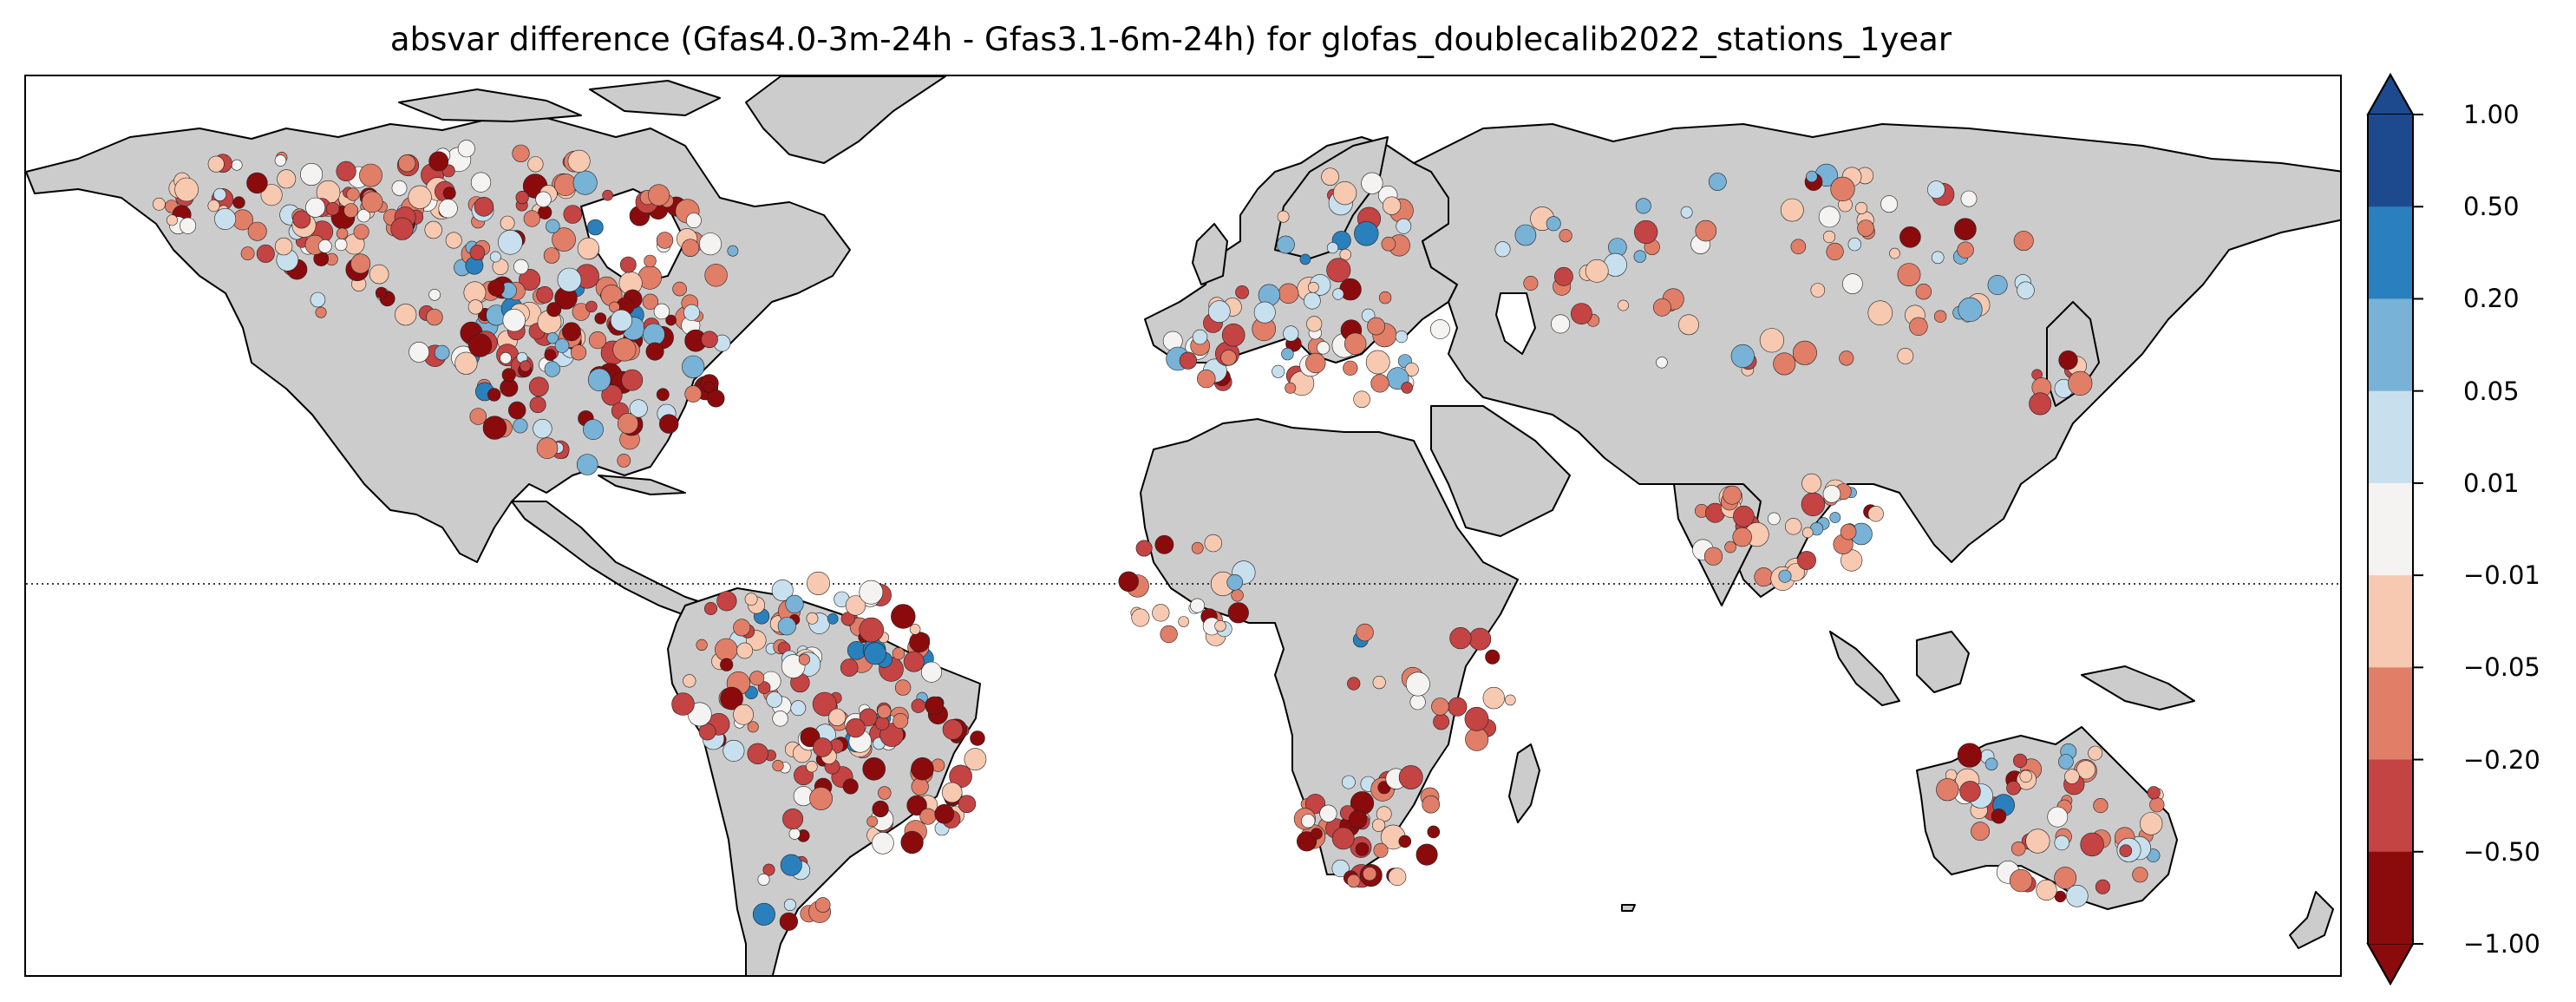  What do you see at coordinates (2390, 964) in the screenshot?
I see `colorbar-extend-under` at bounding box center [2390, 964].